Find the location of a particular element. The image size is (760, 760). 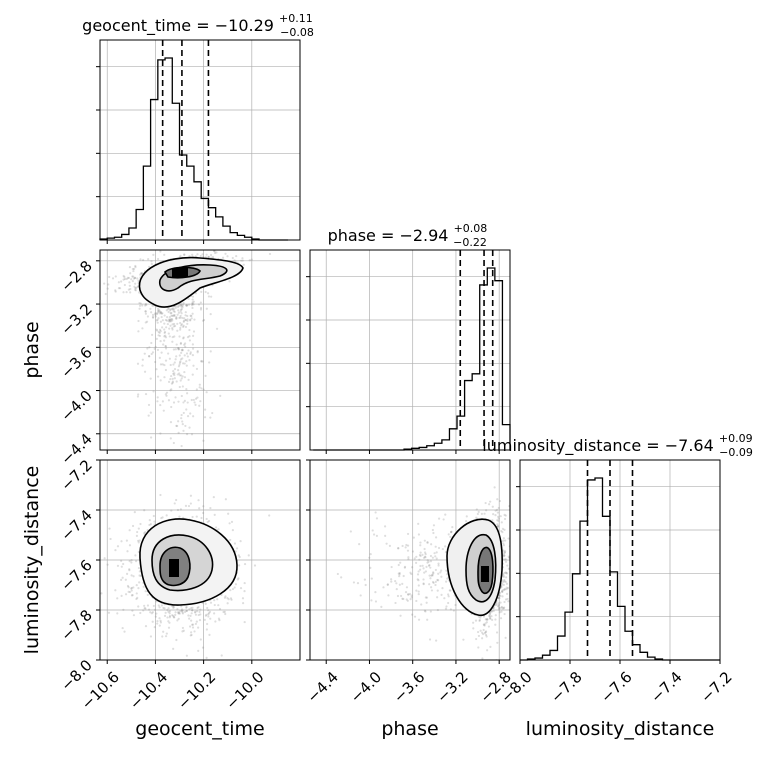

scatter-panel-phase-luminosity_distance: −4.4 −4.0 −3.6 −3.2 −2.8 is located at coordinates (409, 583).